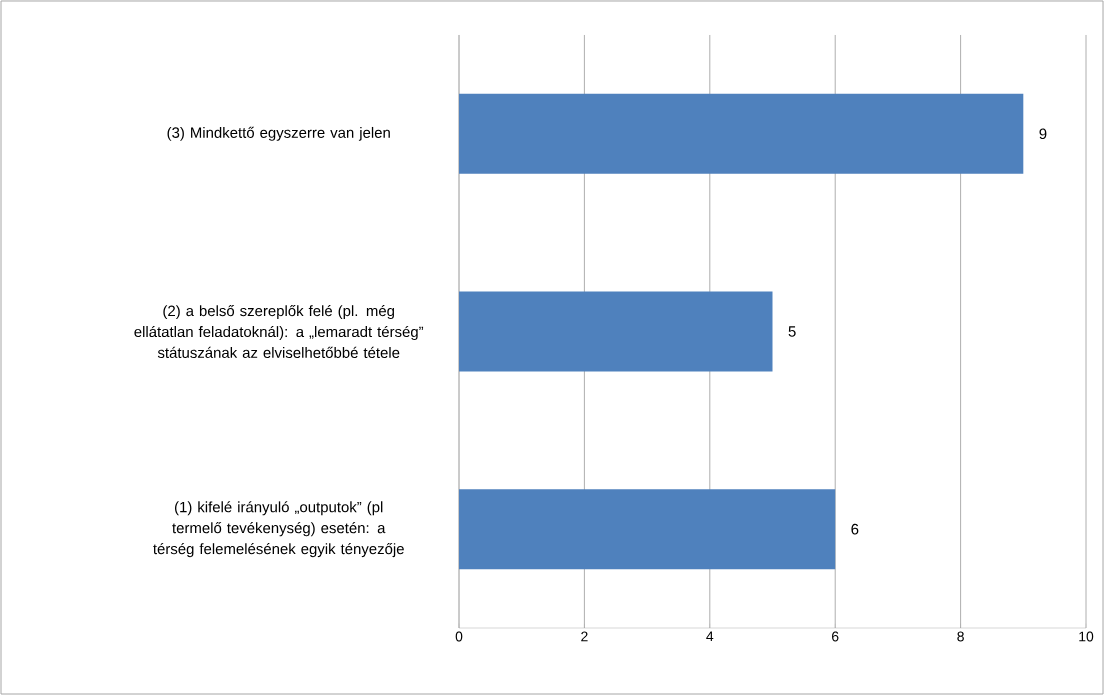 This screenshot has height=695, width=1104. What do you see at coordinates (459, 636) in the screenshot?
I see `x-tick-label: 0` at bounding box center [459, 636].